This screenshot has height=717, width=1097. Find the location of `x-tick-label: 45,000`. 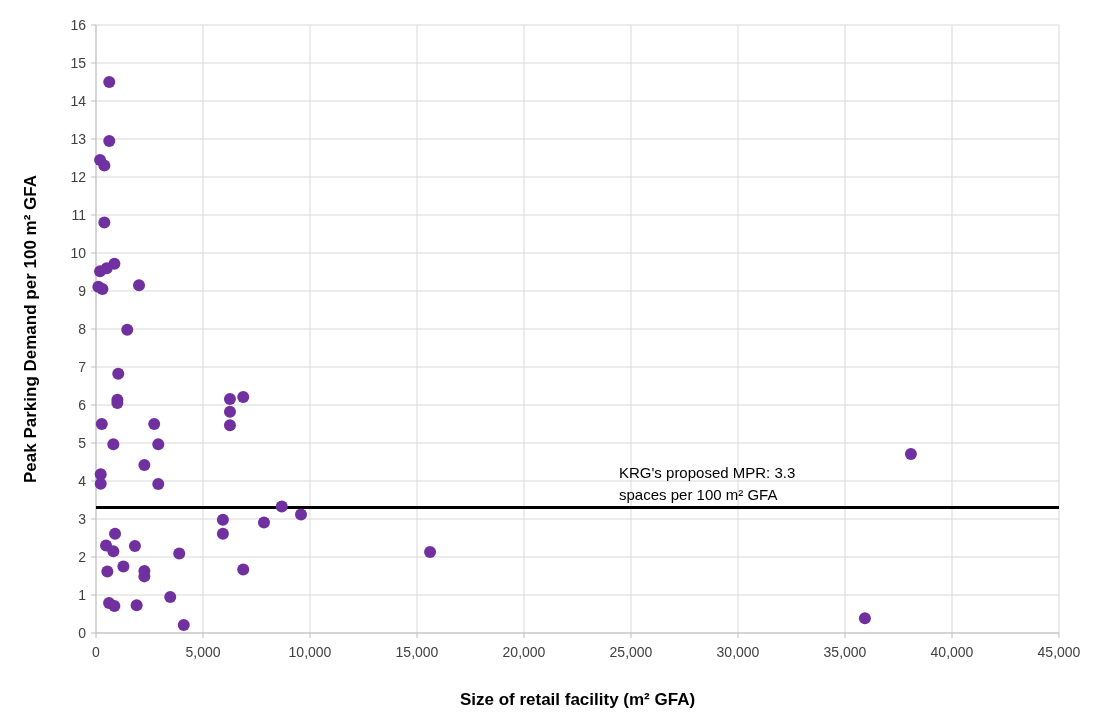

x-tick-label: 45,000 is located at coordinates (1059, 652).